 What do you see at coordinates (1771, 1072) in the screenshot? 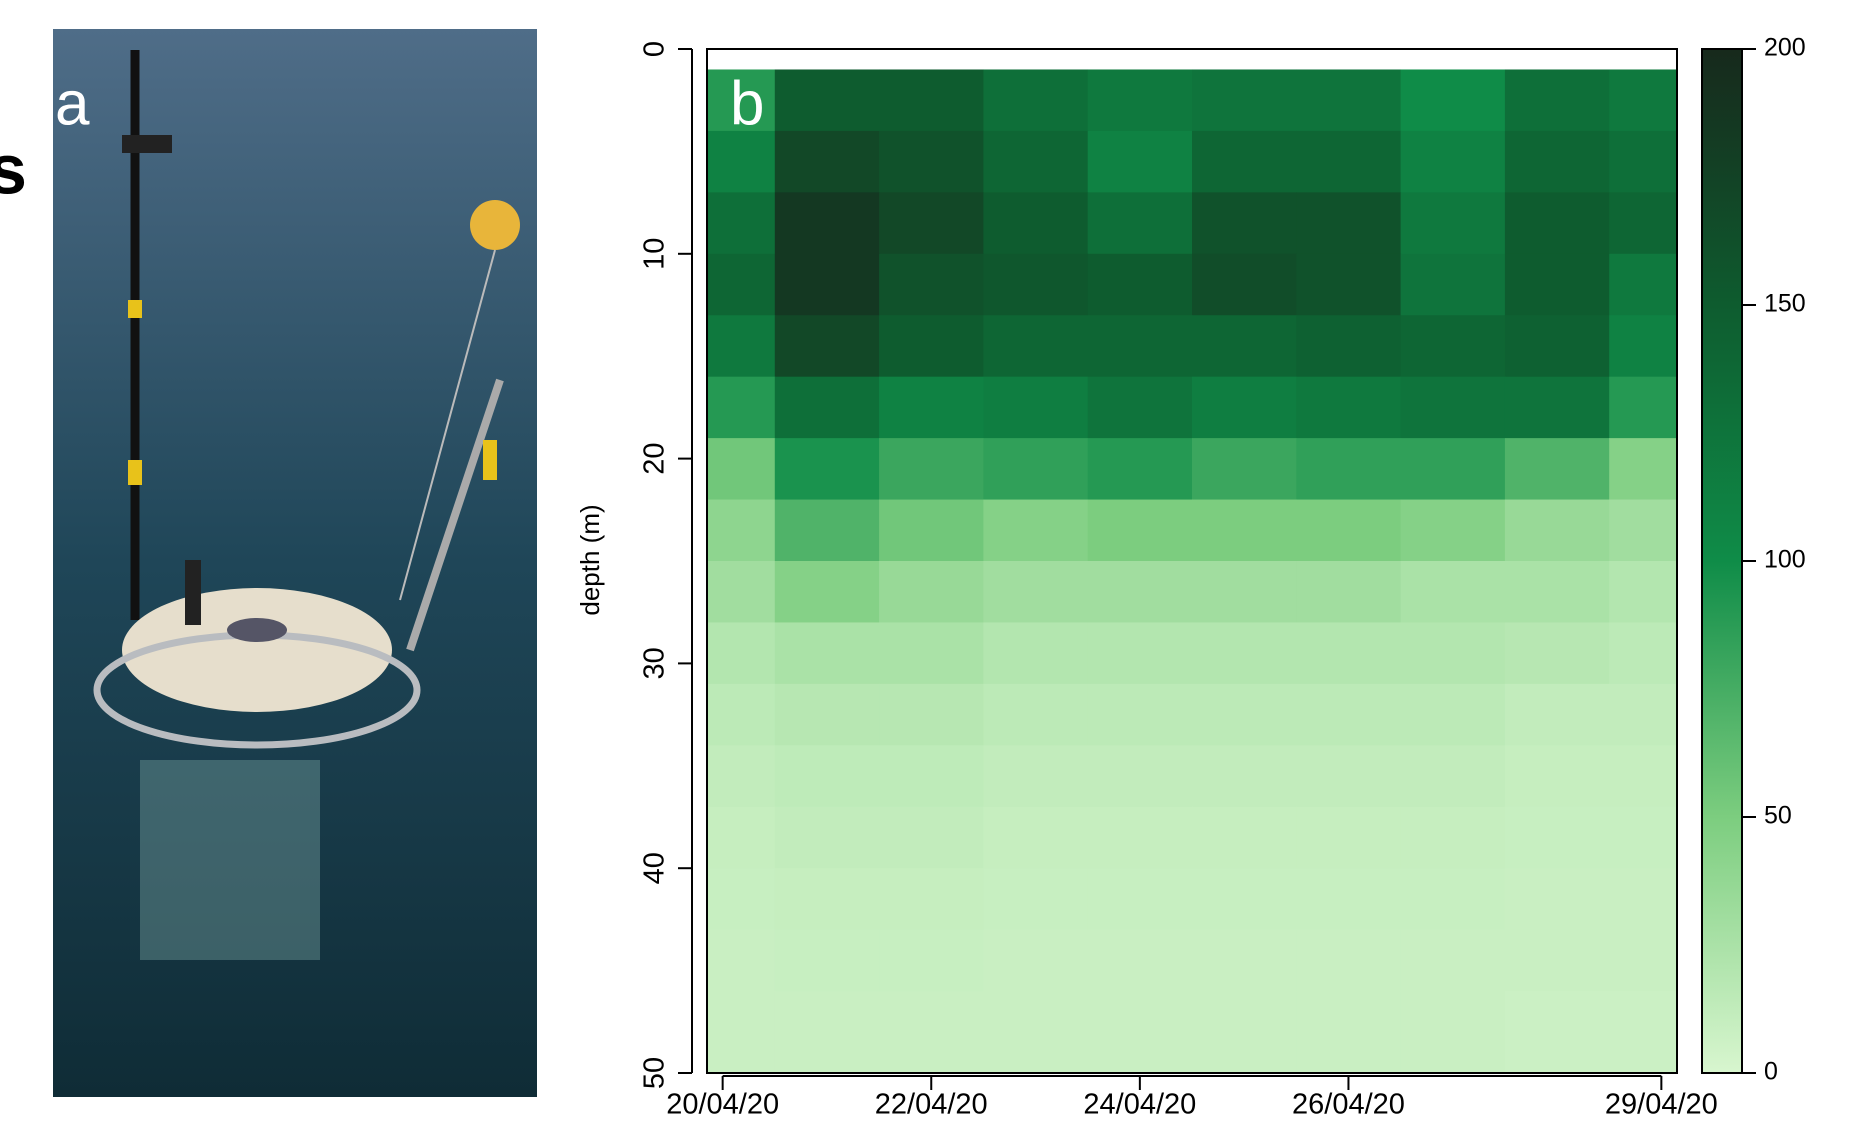
I see `colorbar-tick-label: 0` at bounding box center [1771, 1072].